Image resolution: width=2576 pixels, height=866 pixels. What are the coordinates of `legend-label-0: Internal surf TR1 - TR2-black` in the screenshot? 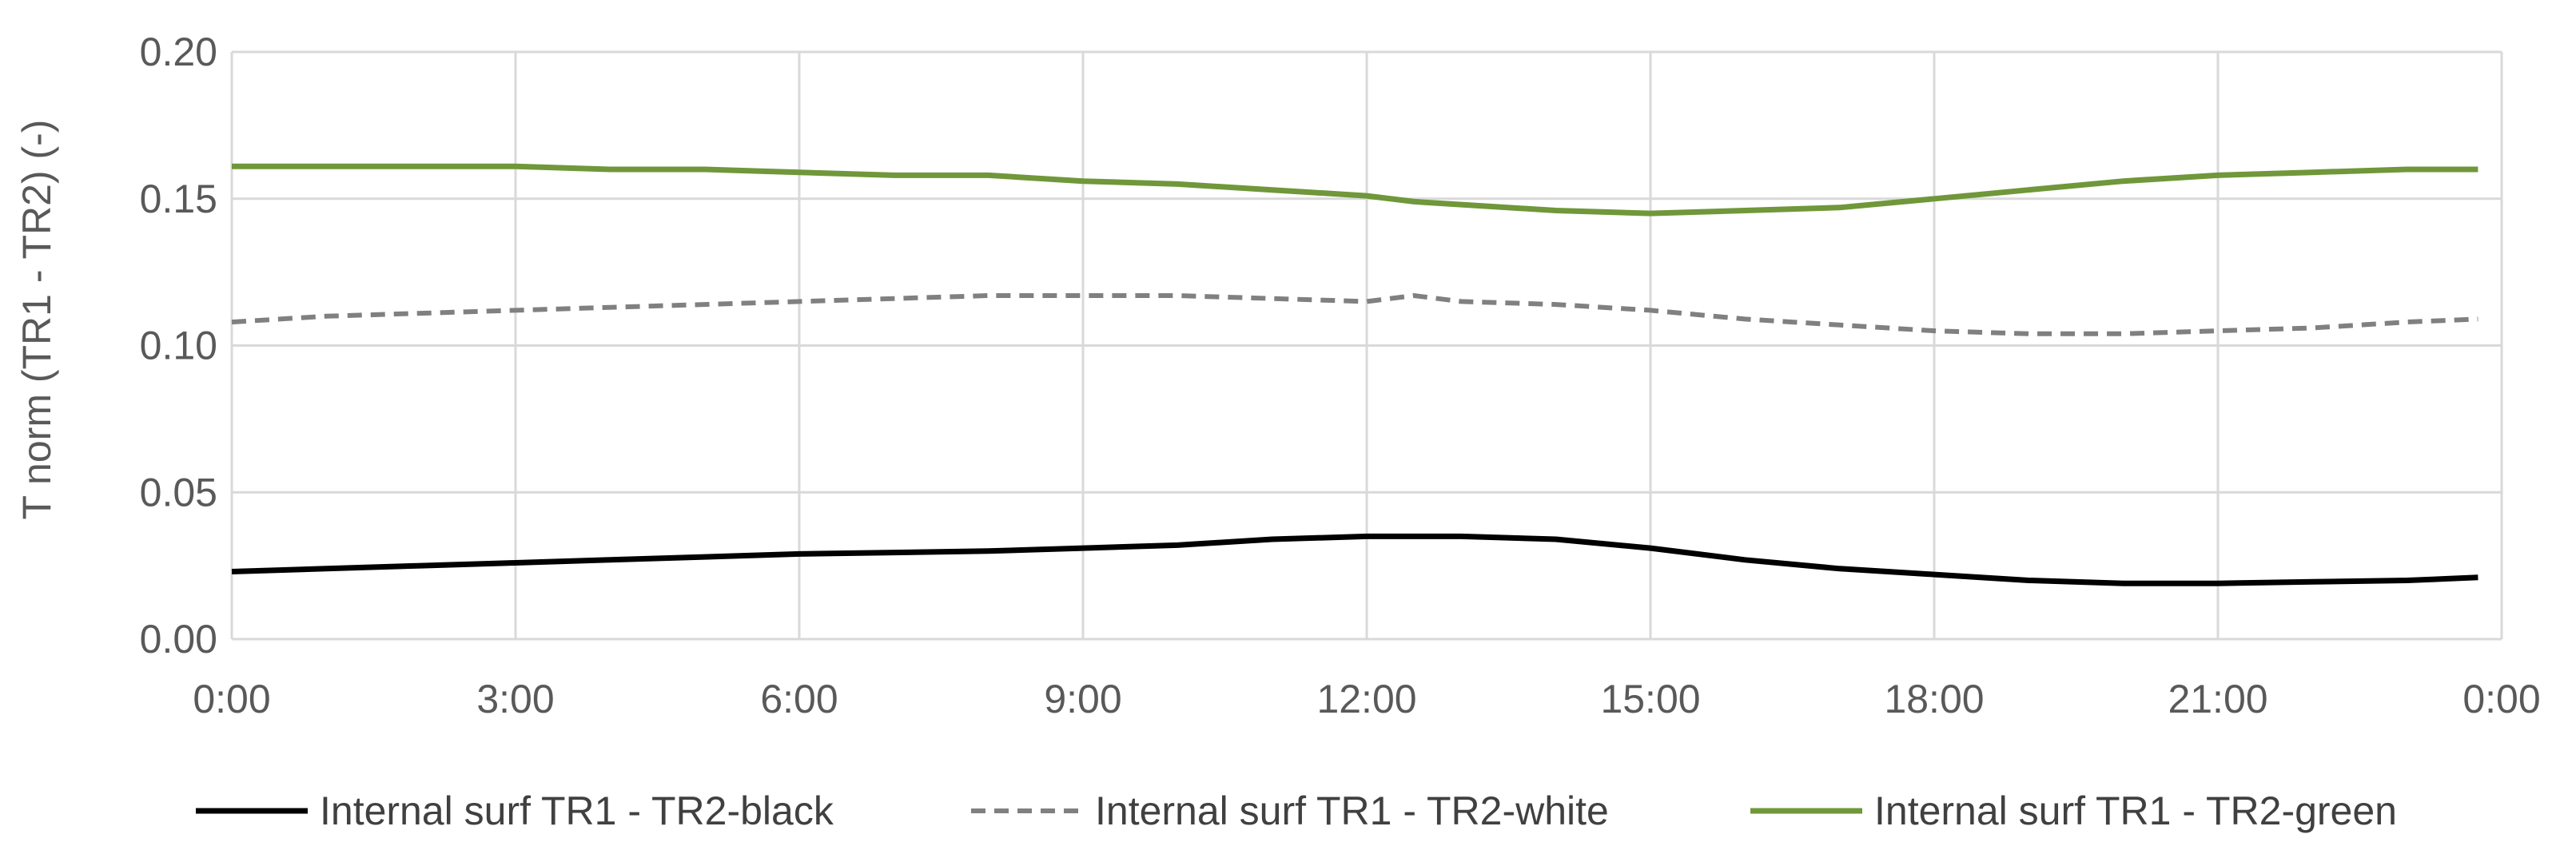 It's located at (577, 811).